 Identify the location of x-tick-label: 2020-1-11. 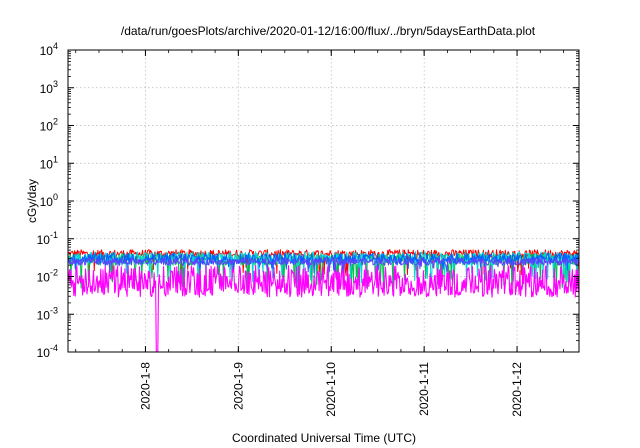
(424, 389).